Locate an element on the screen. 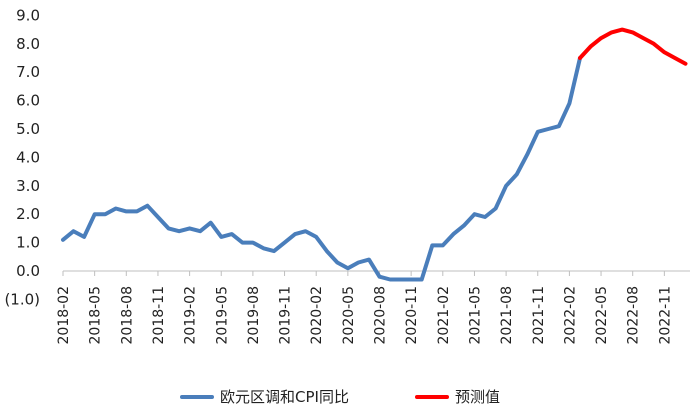 The height and width of the screenshot is (417, 690). y-tick-label: 9.0 is located at coordinates (28, 15).